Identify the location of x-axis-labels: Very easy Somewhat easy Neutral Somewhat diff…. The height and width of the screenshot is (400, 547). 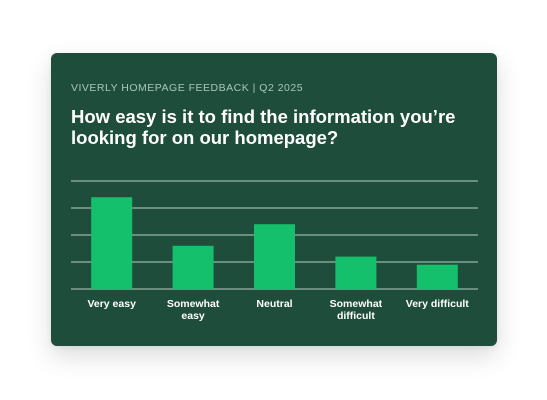
(278, 310).